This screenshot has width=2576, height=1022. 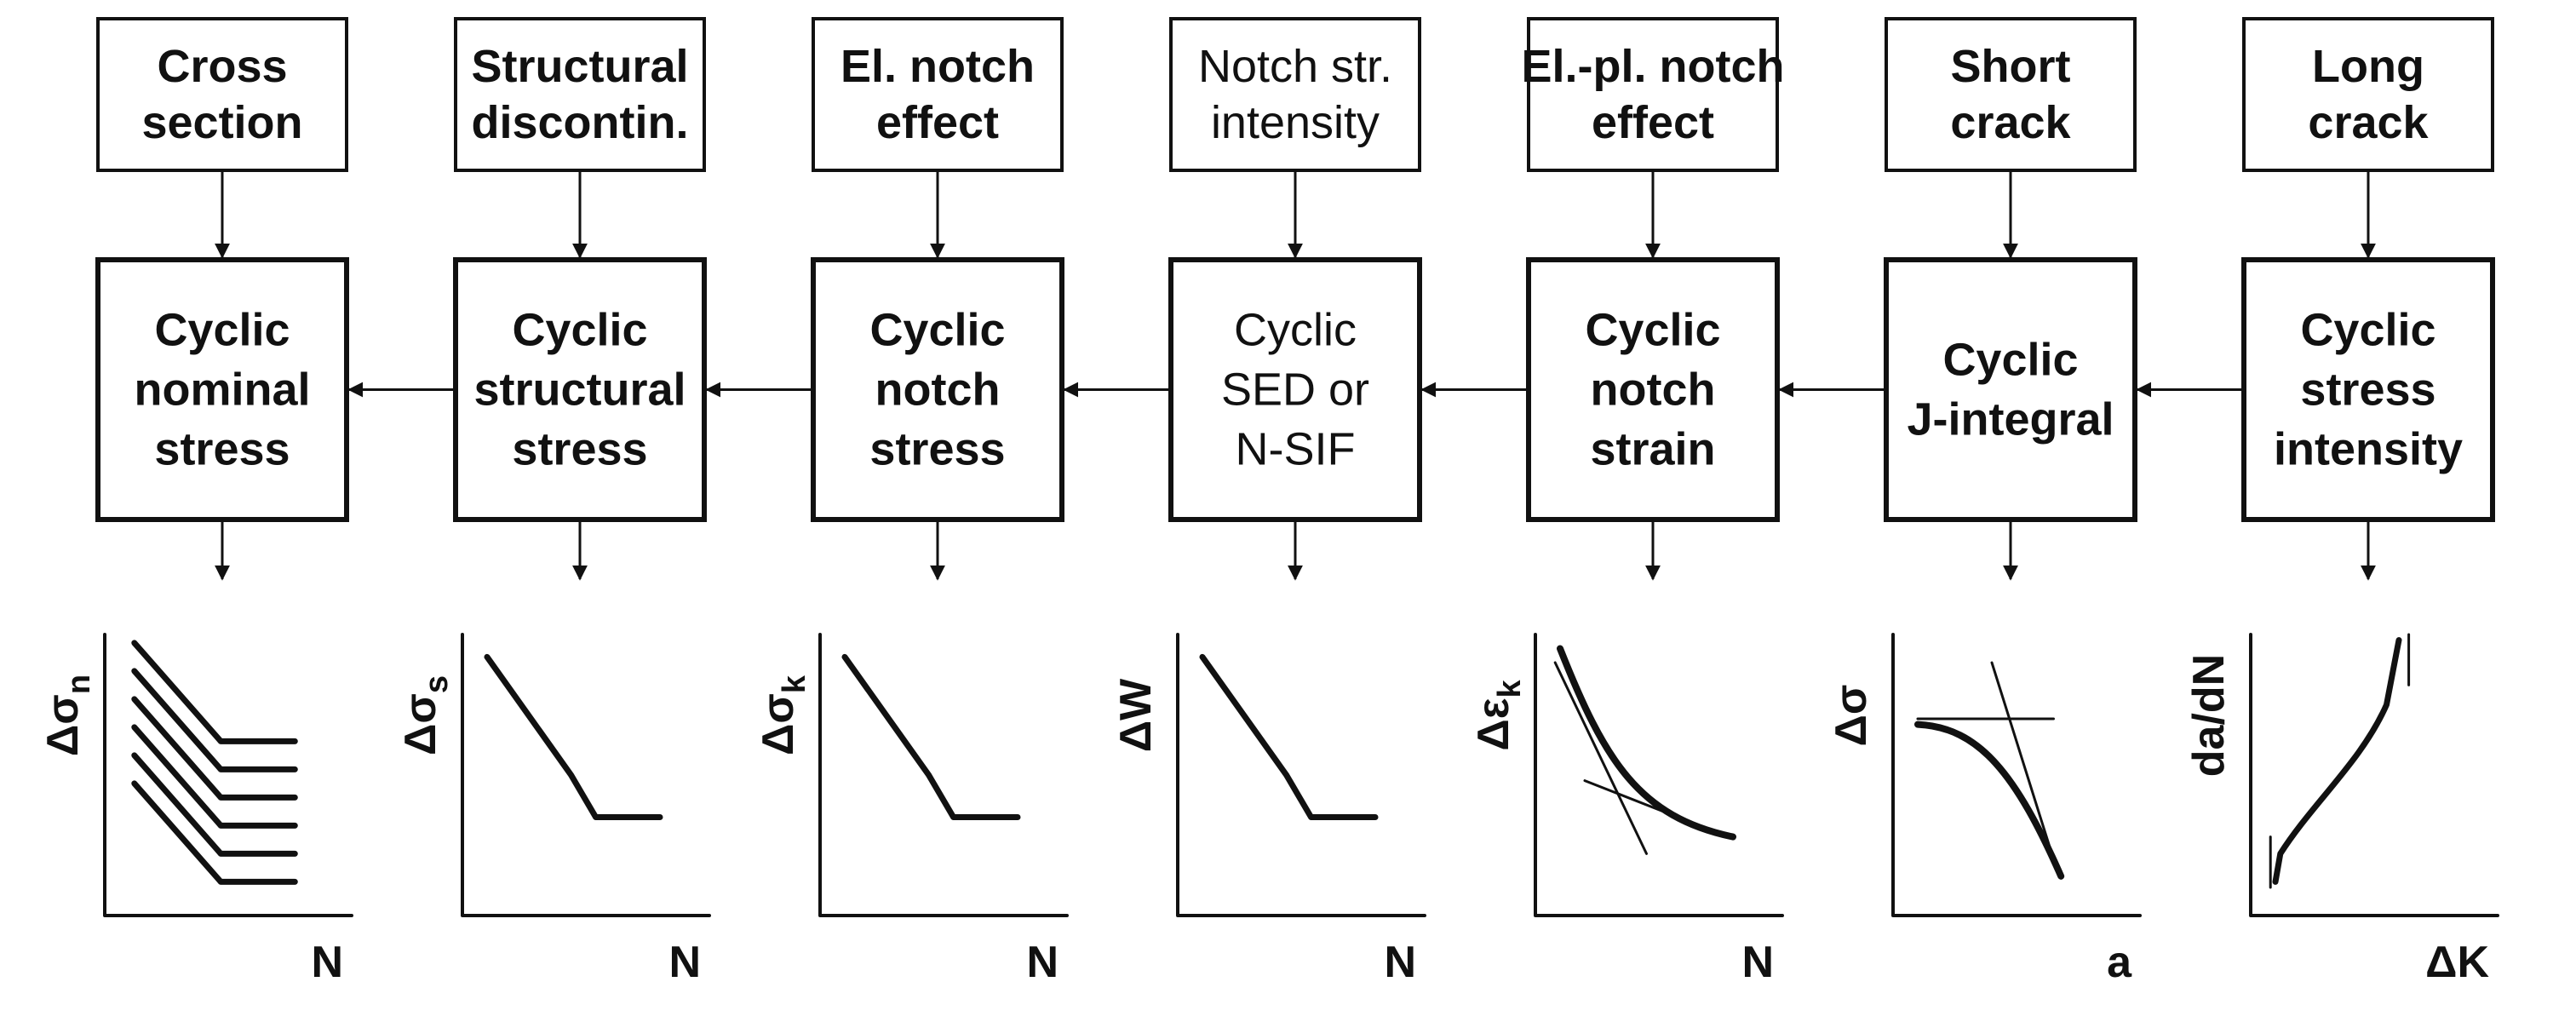 What do you see at coordinates (937, 66) in the screenshot?
I see `influence-label-line: El. notch` at bounding box center [937, 66].